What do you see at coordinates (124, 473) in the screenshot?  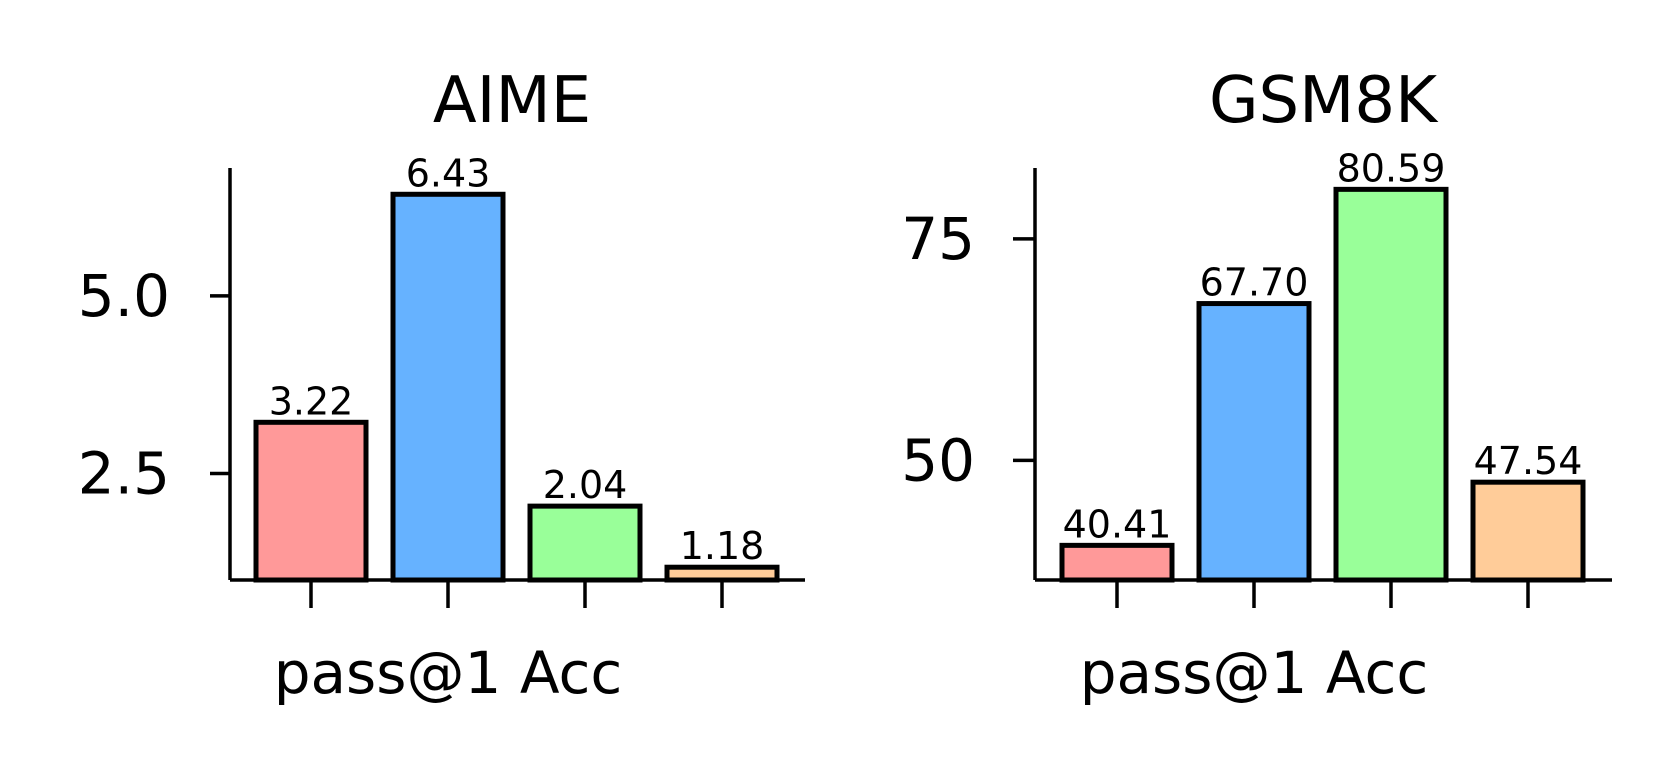 I see `y-tick-label-0: 2.5` at bounding box center [124, 473].